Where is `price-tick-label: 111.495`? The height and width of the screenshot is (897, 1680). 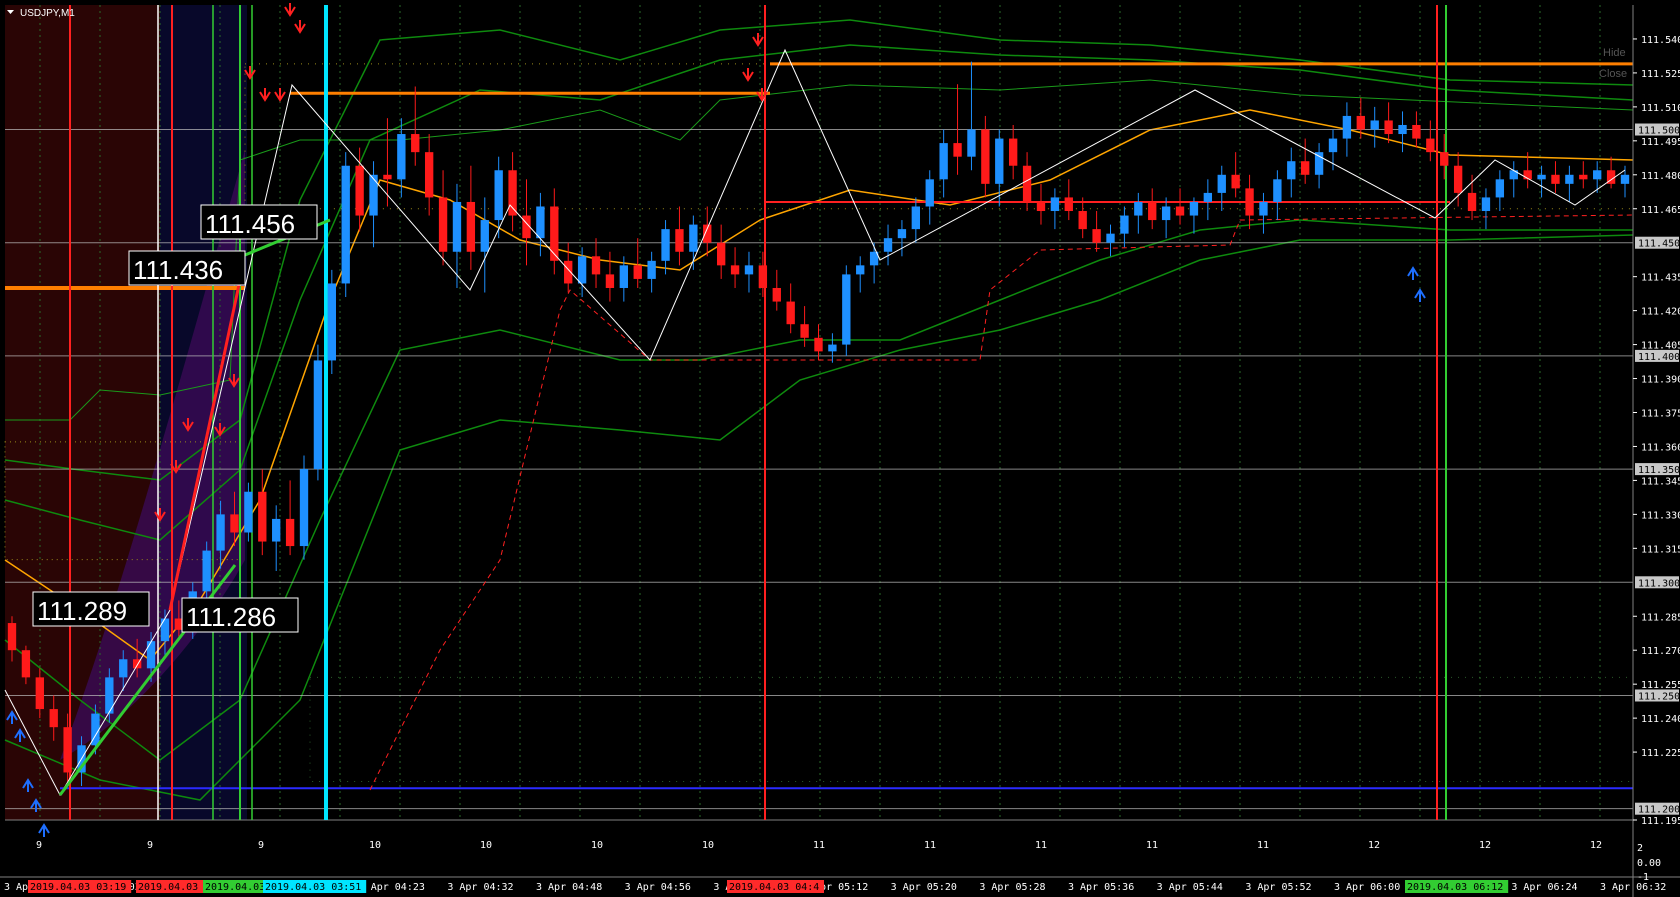
price-tick-label: 111.495 is located at coordinates (1660, 142).